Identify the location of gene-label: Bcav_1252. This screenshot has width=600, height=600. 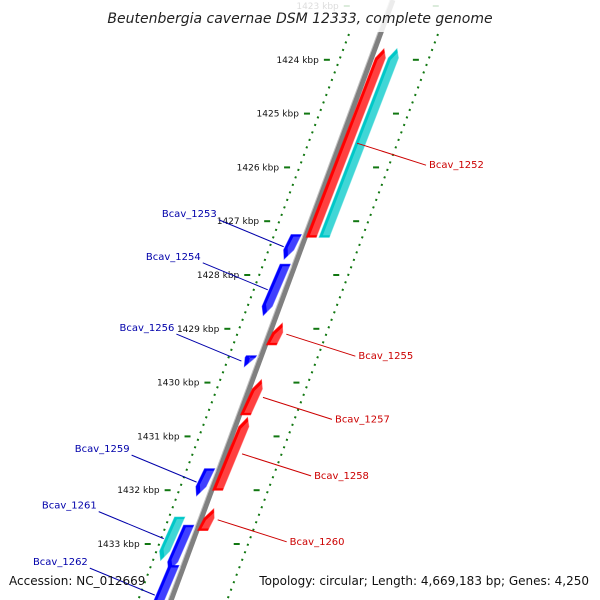
(456, 165).